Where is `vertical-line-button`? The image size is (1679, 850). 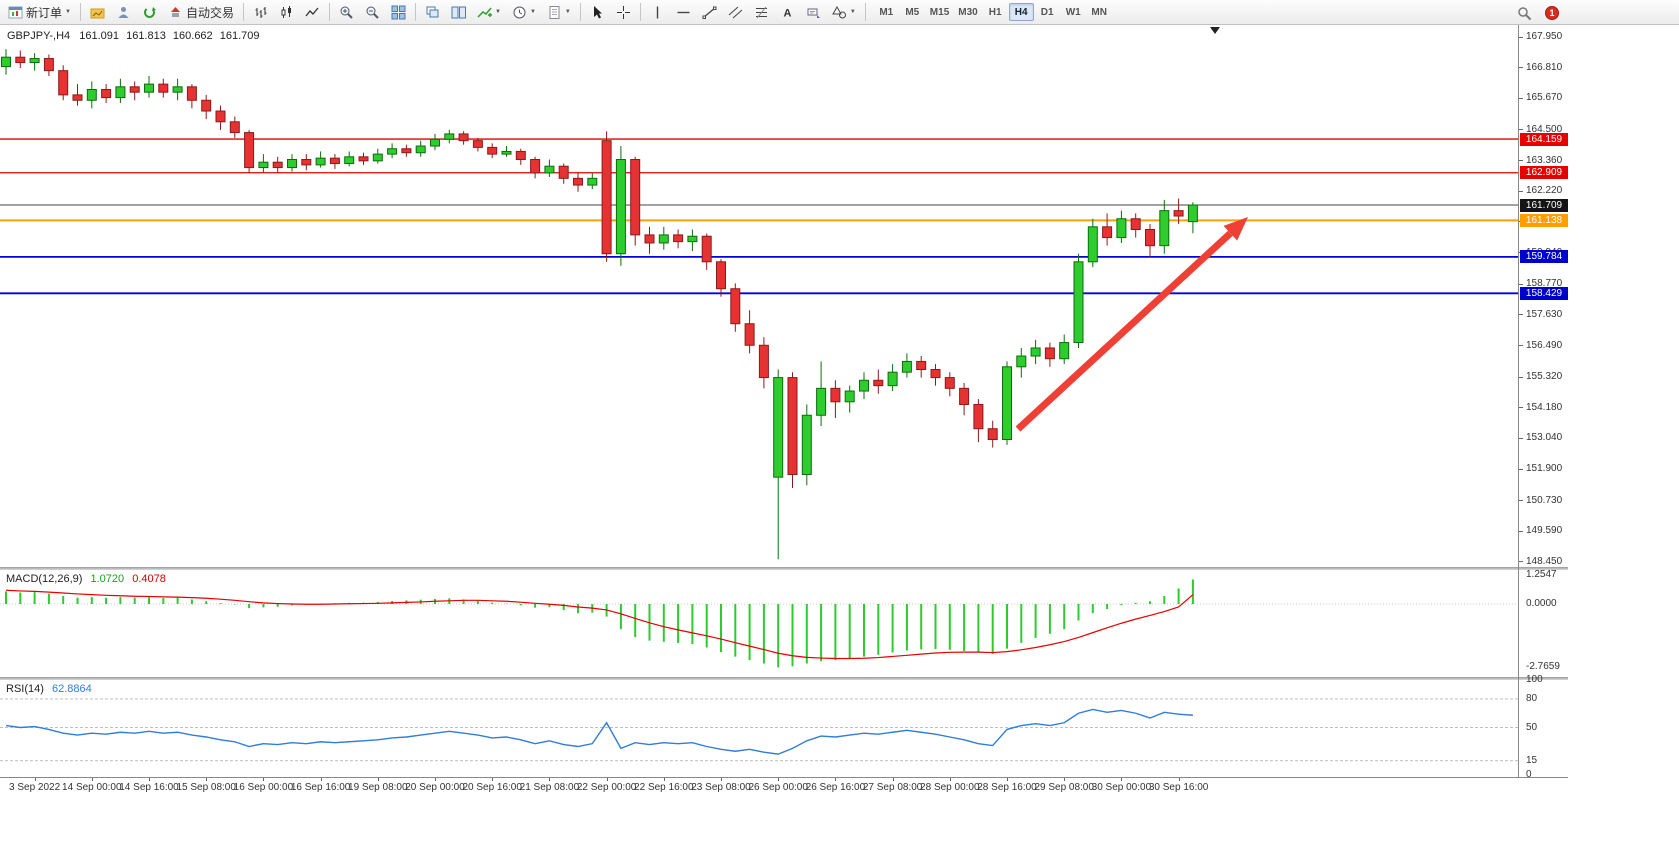
vertical-line-button is located at coordinates (657, 12).